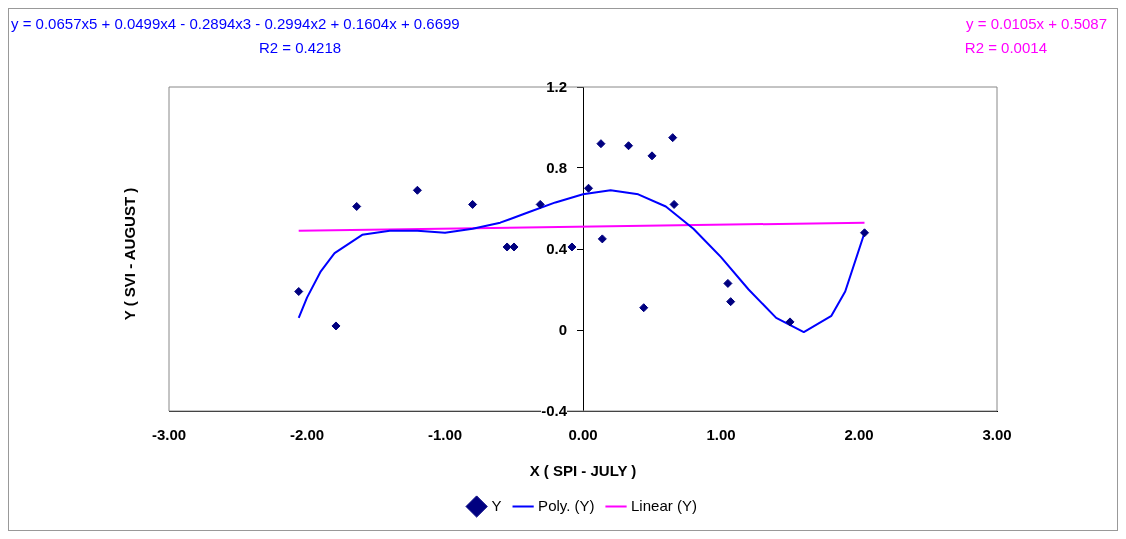  Describe the element at coordinates (556, 249) in the screenshot. I see `y-tick-label: 0.4` at that location.